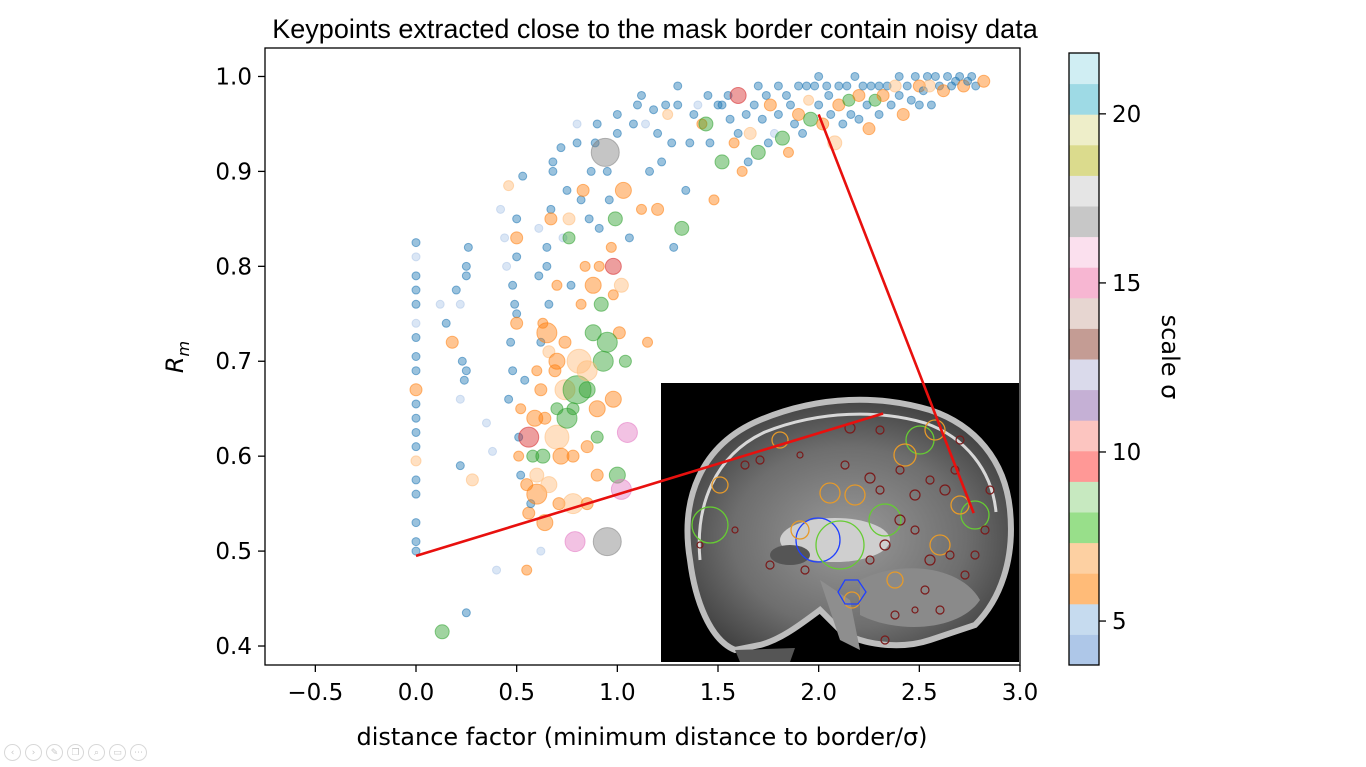 This screenshot has width=1366, height=767. Describe the element at coordinates (54, 752) in the screenshot. I see `pen-icon: ✎` at that location.